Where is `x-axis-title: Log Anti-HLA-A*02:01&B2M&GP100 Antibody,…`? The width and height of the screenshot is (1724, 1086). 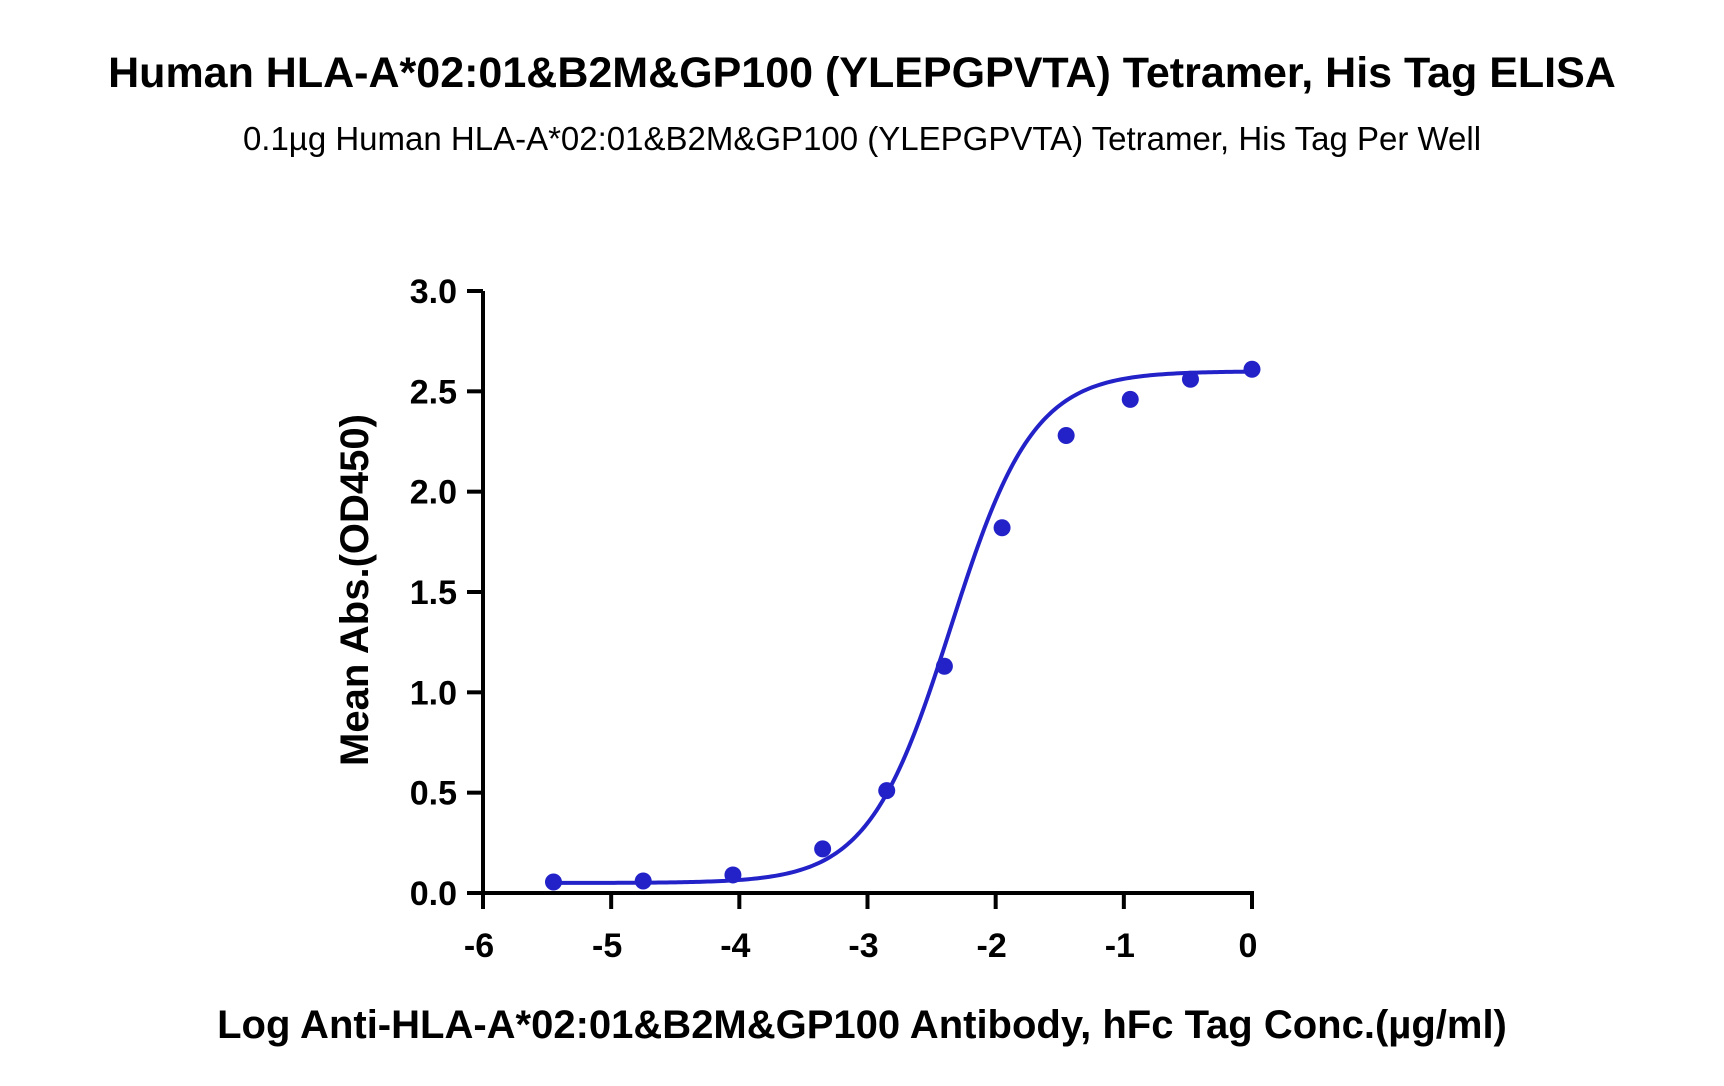 x-axis-title: Log Anti-HLA-A*02:01&B2M&GP100 Antibody,… is located at coordinates (862, 1025).